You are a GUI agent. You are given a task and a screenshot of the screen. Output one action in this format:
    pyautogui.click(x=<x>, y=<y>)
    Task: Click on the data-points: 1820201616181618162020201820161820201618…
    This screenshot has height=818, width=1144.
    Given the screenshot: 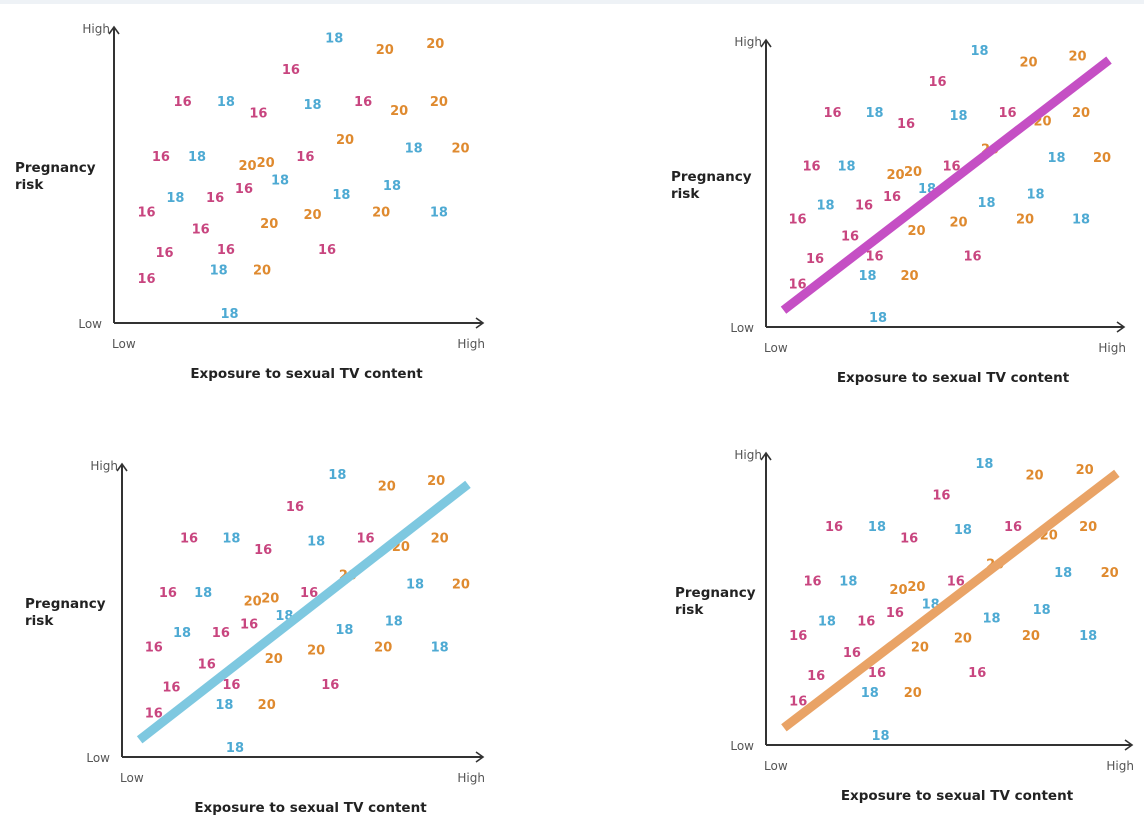 What is the action you would take?
    pyautogui.click(x=949, y=185)
    